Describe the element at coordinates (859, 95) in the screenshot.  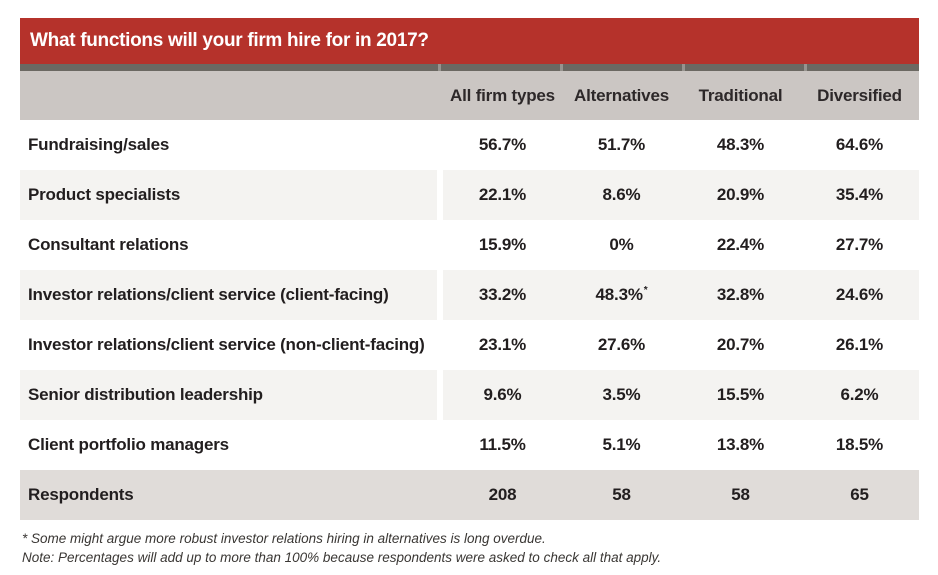
I see `column-header-diversified: Diversified` at that location.